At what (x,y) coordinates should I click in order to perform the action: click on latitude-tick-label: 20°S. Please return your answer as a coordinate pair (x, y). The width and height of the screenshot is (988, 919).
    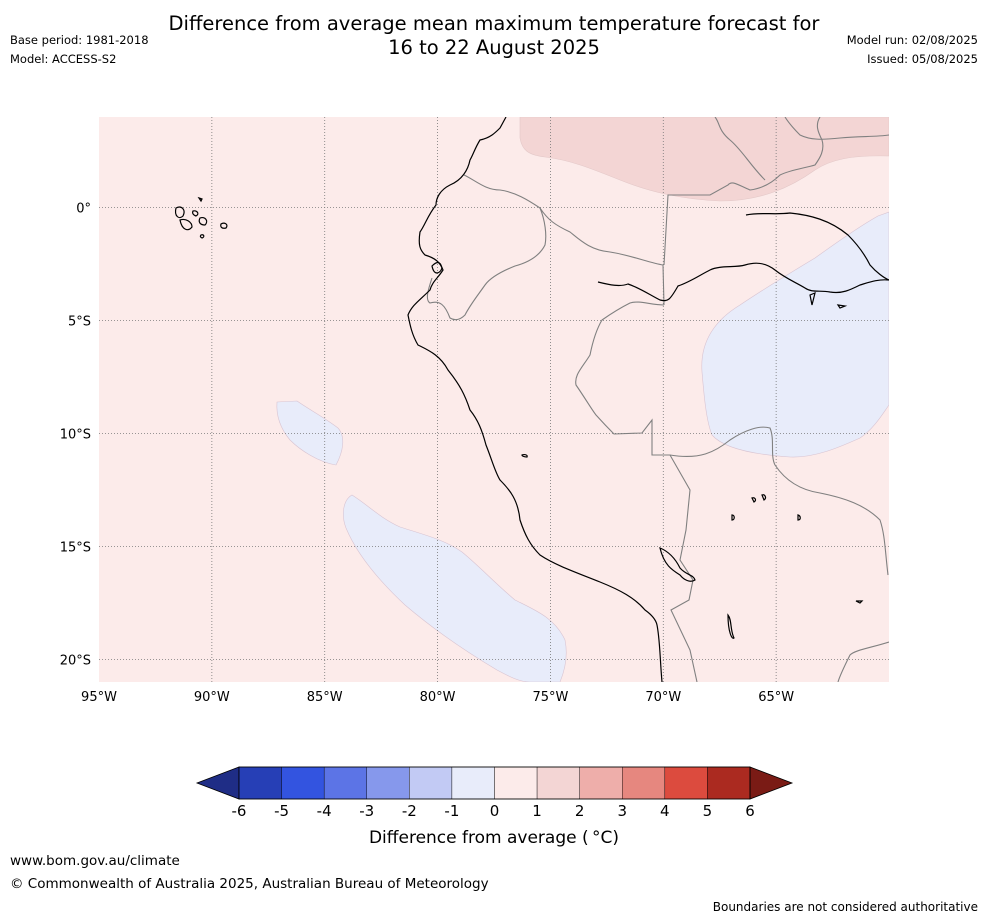
    Looking at the image, I should click on (75, 660).